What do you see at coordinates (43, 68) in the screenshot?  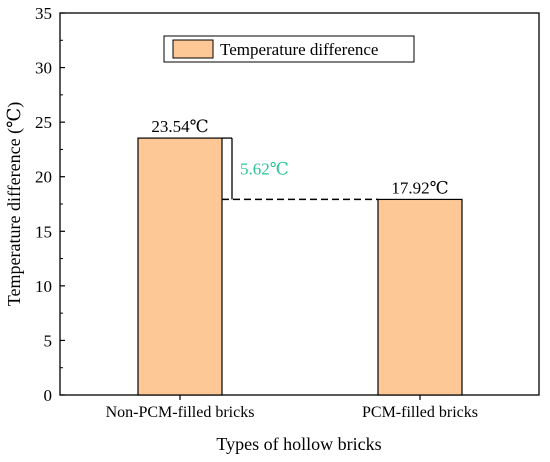 I see `y-tick-label: 30` at bounding box center [43, 68].